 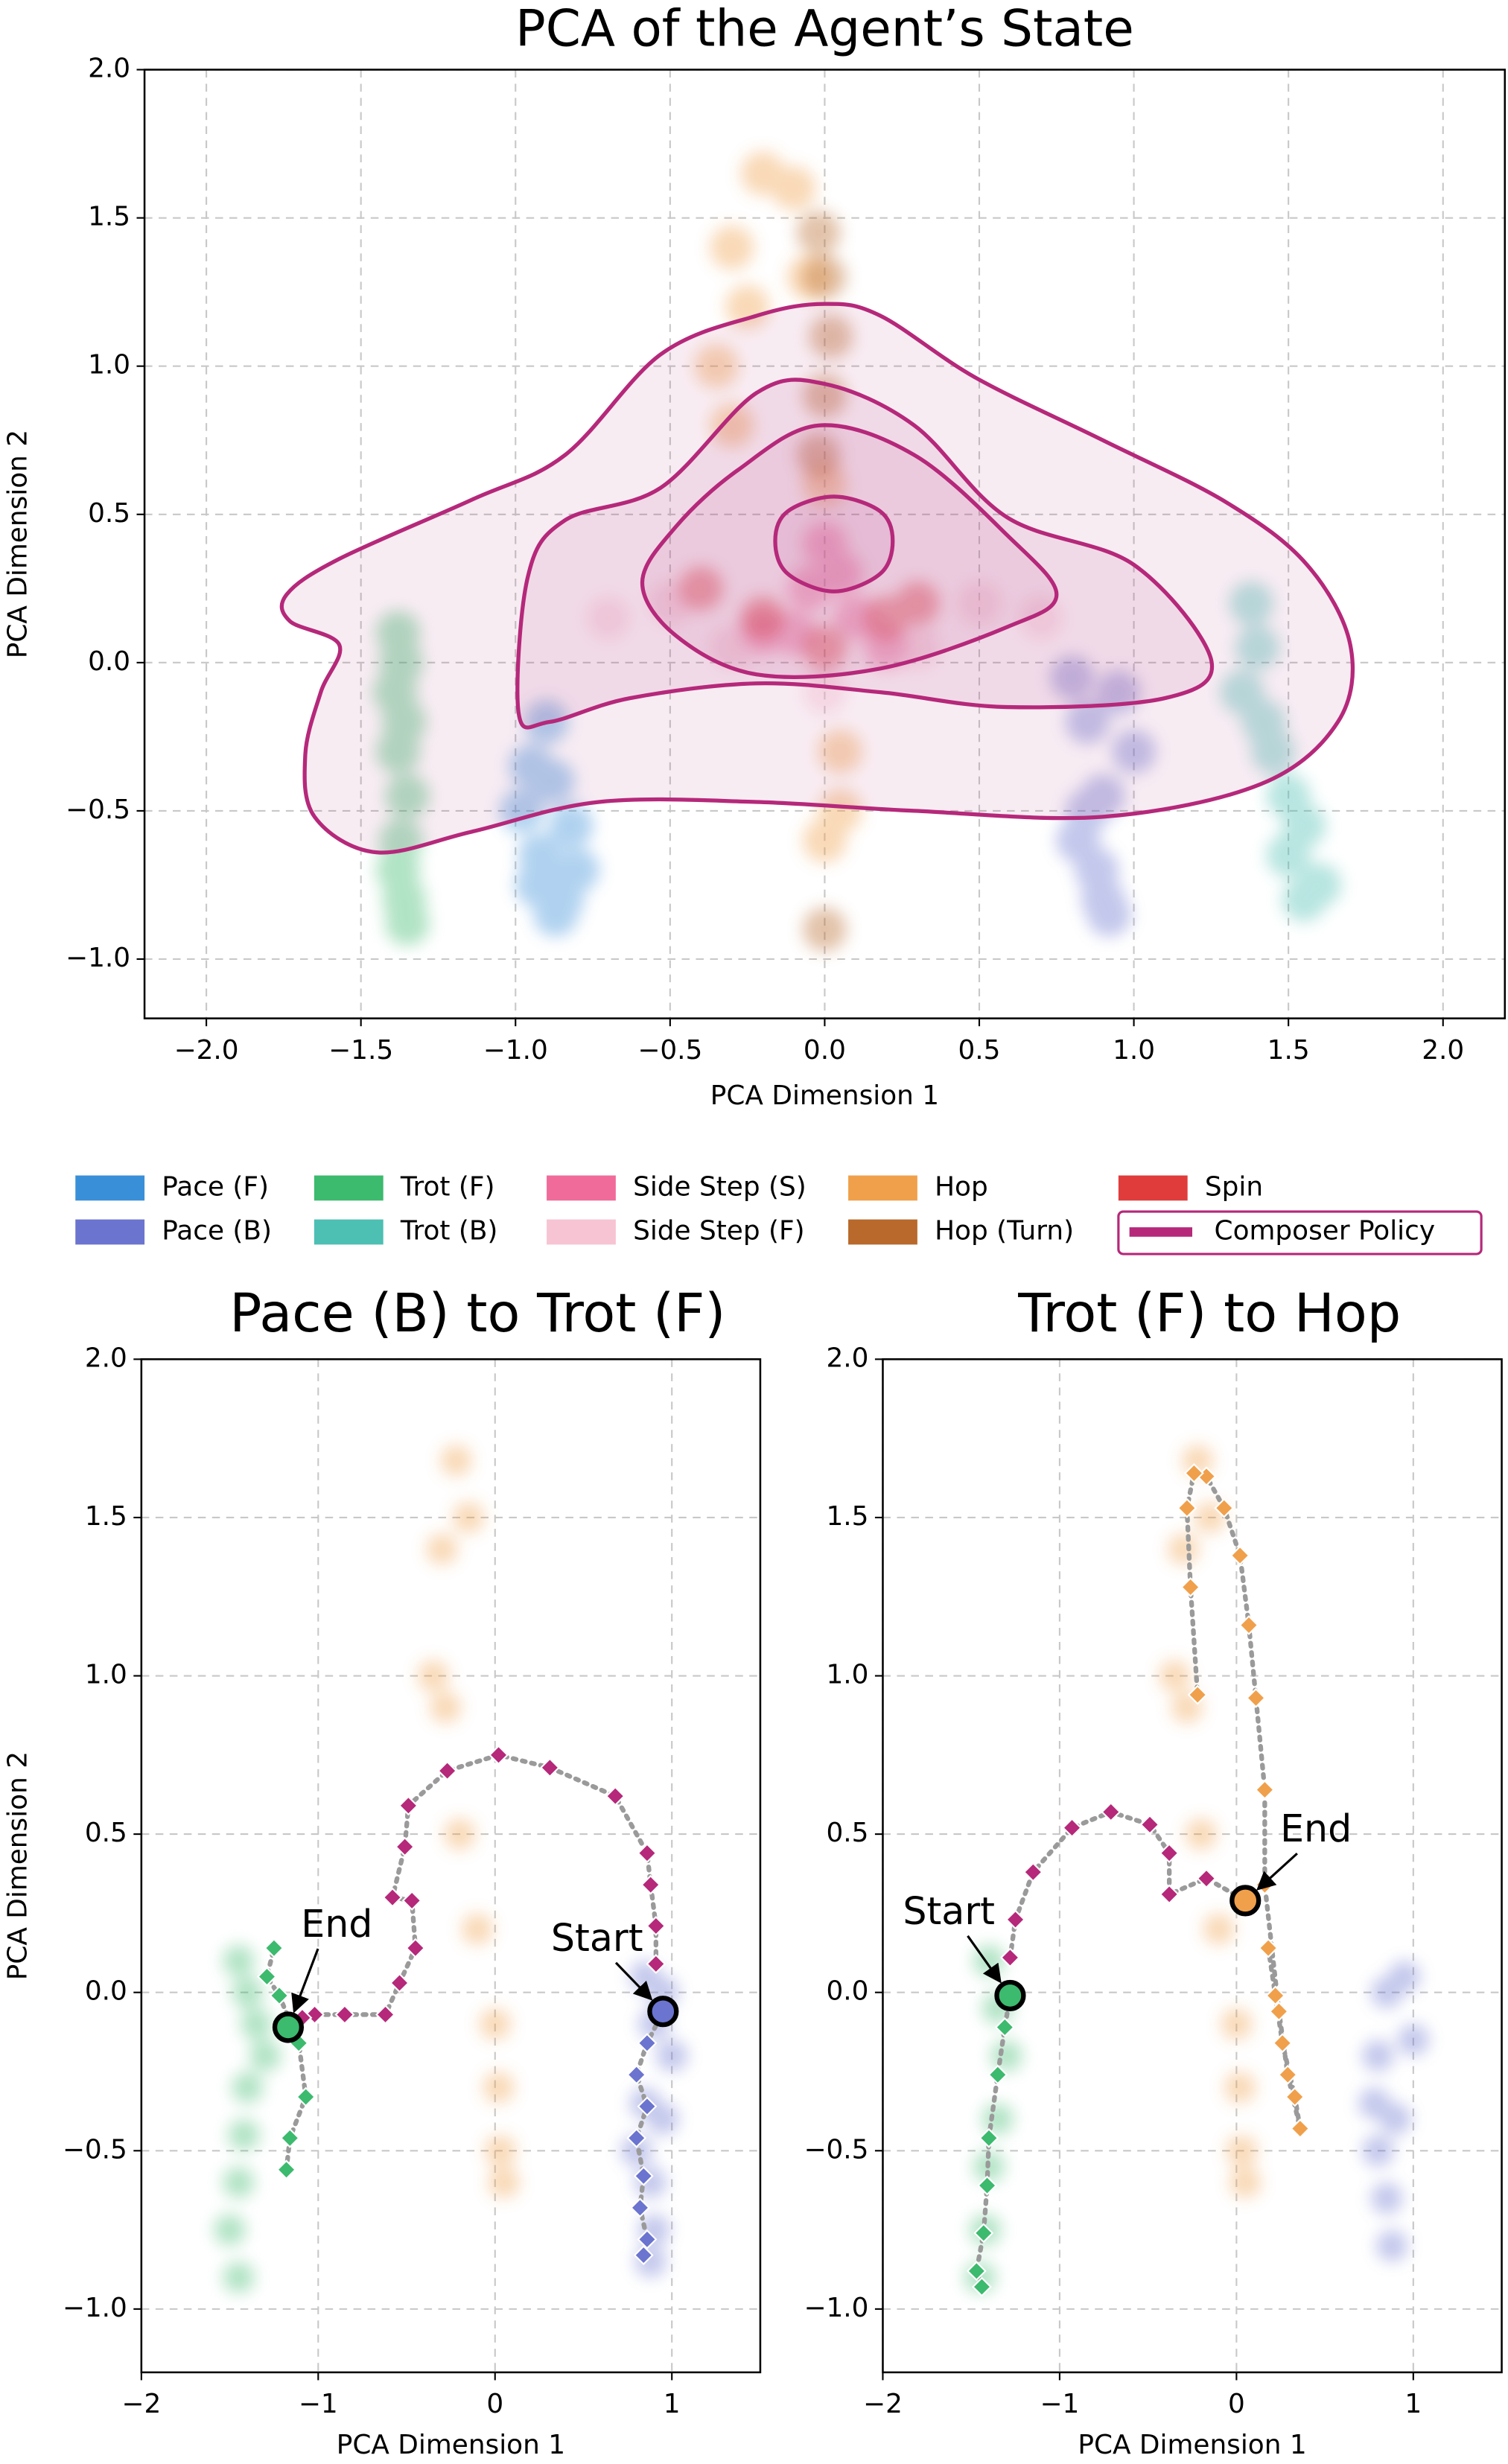 What do you see at coordinates (360, 1050) in the screenshot?
I see `x-tick-label: −1.5` at bounding box center [360, 1050].